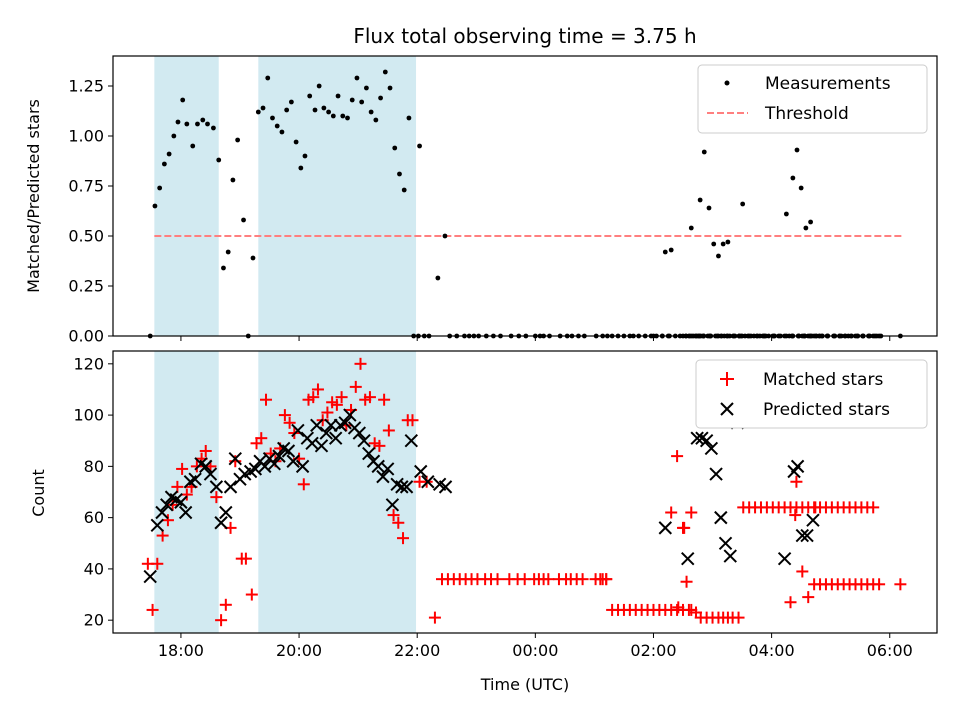 This screenshot has width=960, height=720. What do you see at coordinates (38, 493) in the screenshot?
I see `bottom-y-axis-label: Count` at bounding box center [38, 493].